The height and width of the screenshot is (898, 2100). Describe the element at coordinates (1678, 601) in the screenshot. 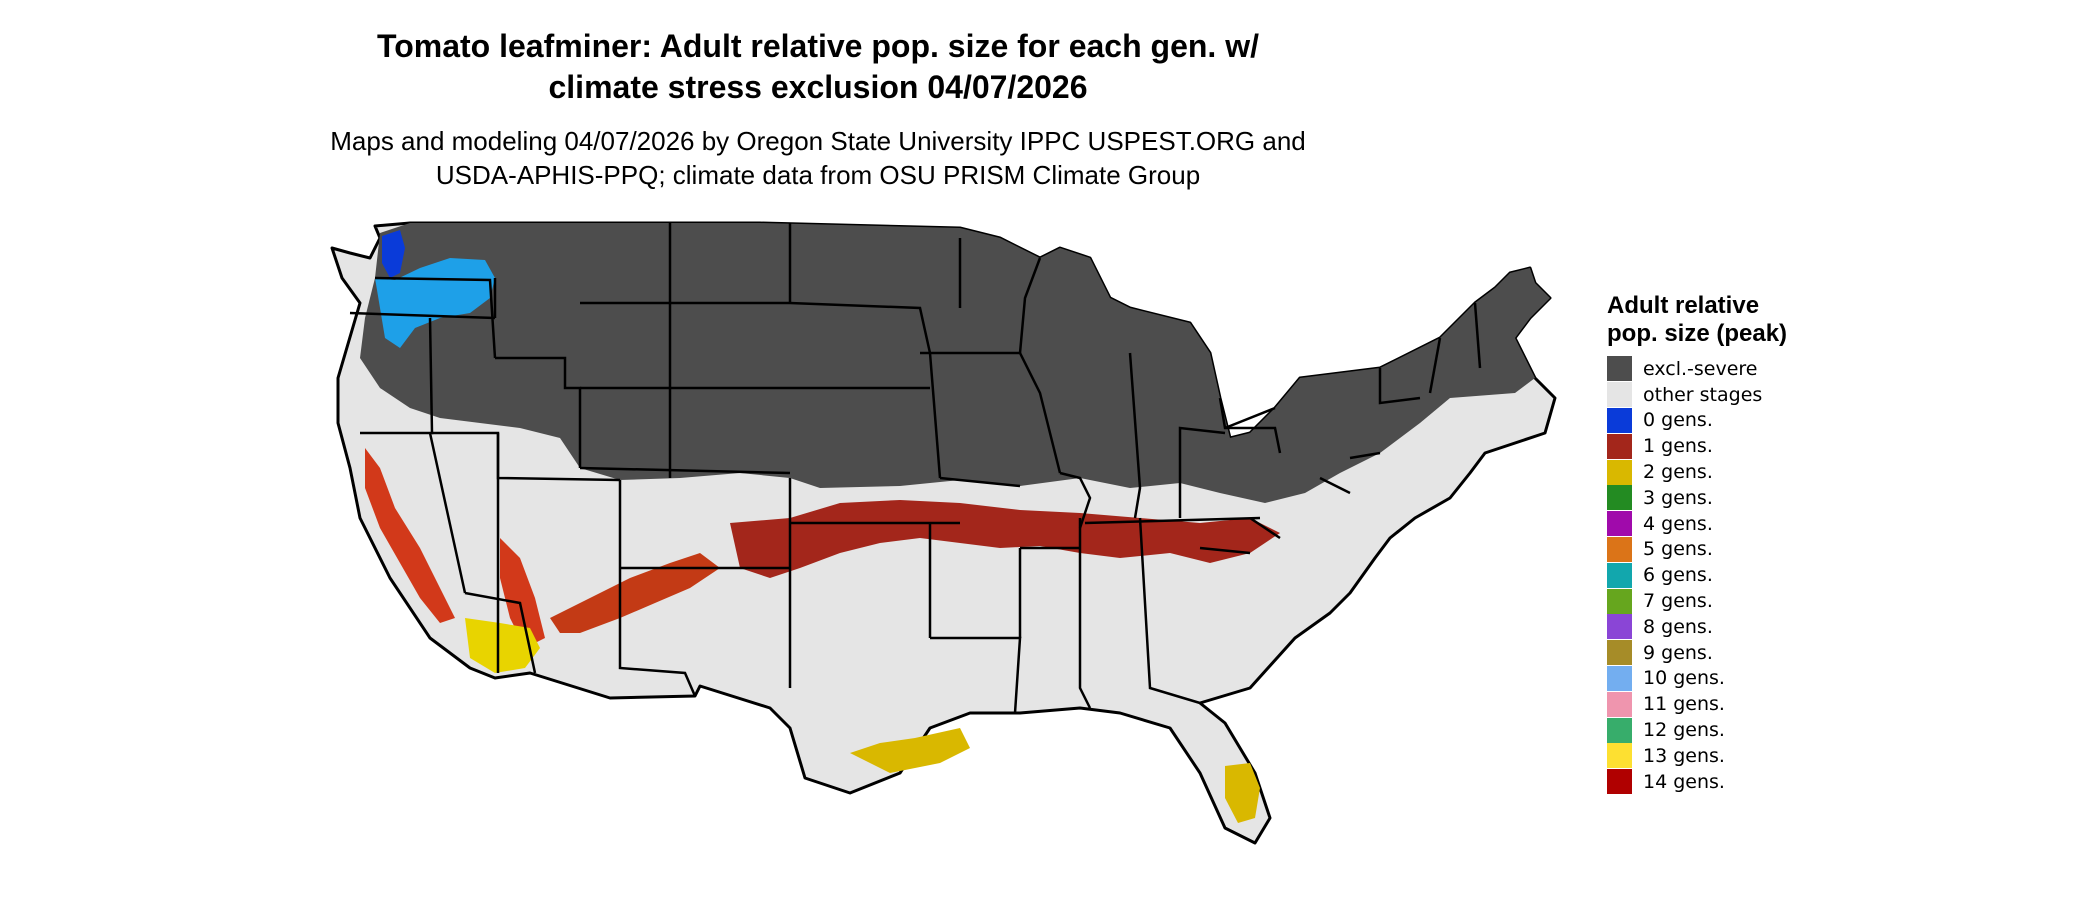

I see `legend-label: 7 gens.` at that location.